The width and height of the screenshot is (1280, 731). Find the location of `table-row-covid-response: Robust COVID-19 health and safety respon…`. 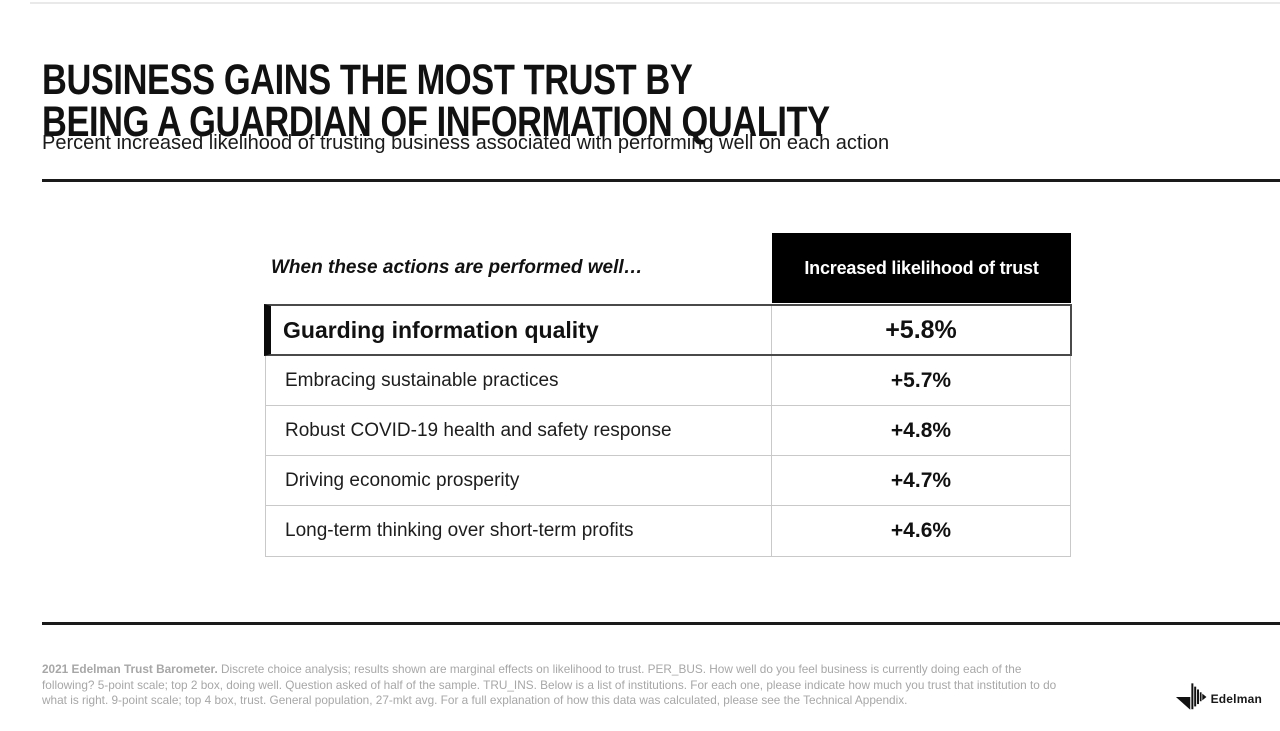

table-row-covid-response: Robust COVID-19 health and safety respon… is located at coordinates (668, 431).